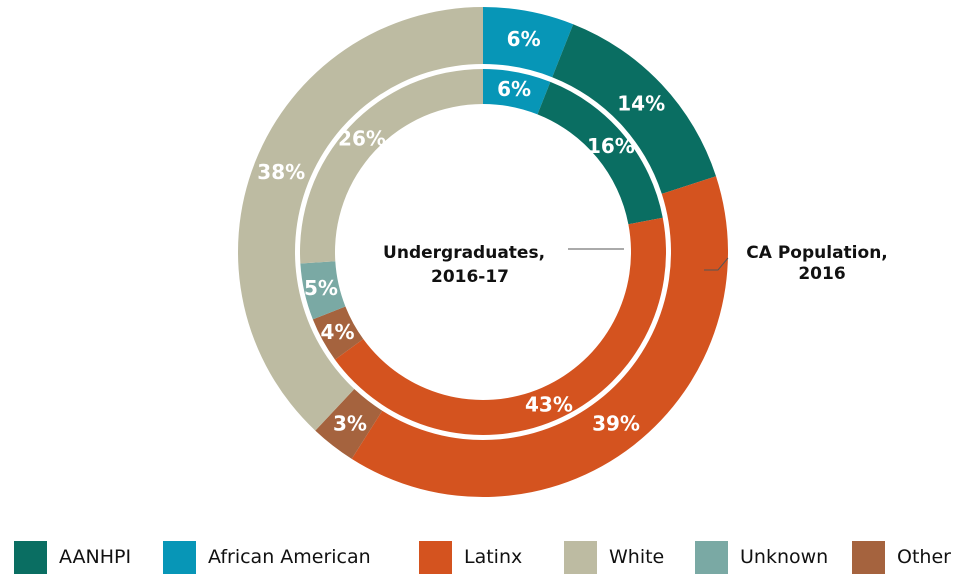 The image size is (963, 575). I want to click on inner-slice-african-american, so click(517, 92).